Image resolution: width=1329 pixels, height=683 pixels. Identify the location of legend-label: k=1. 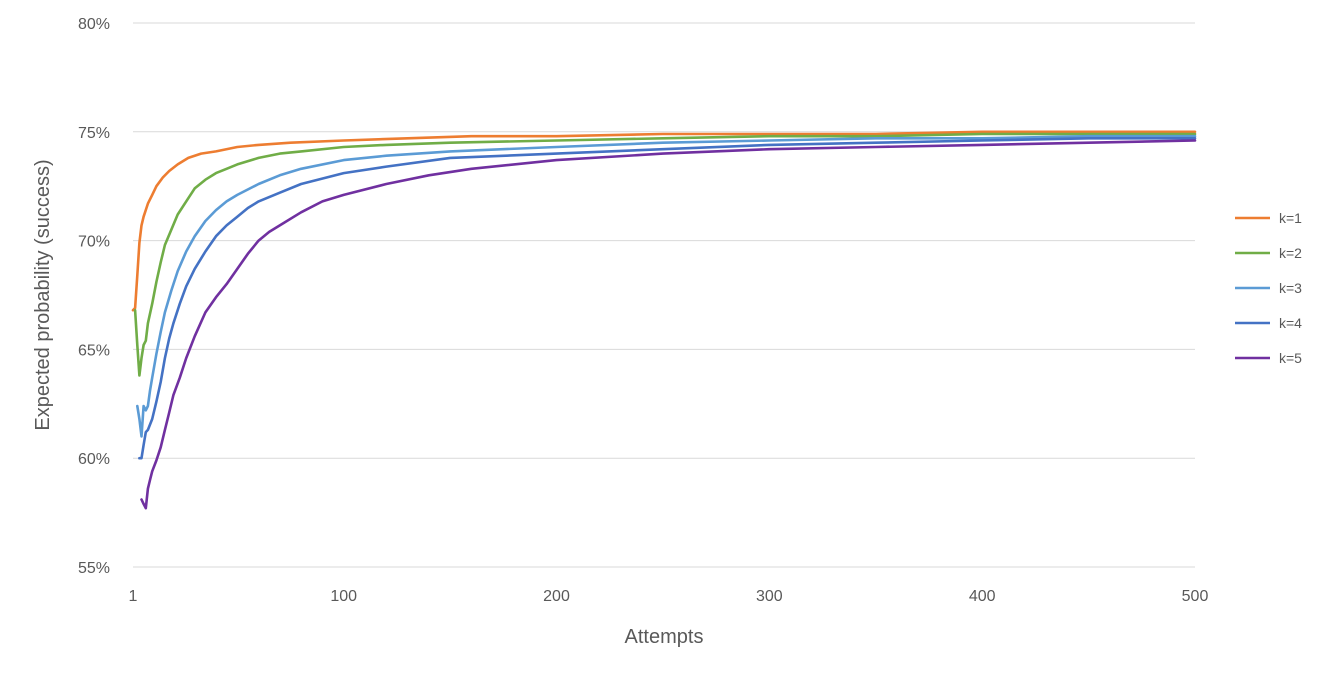
(1290, 218).